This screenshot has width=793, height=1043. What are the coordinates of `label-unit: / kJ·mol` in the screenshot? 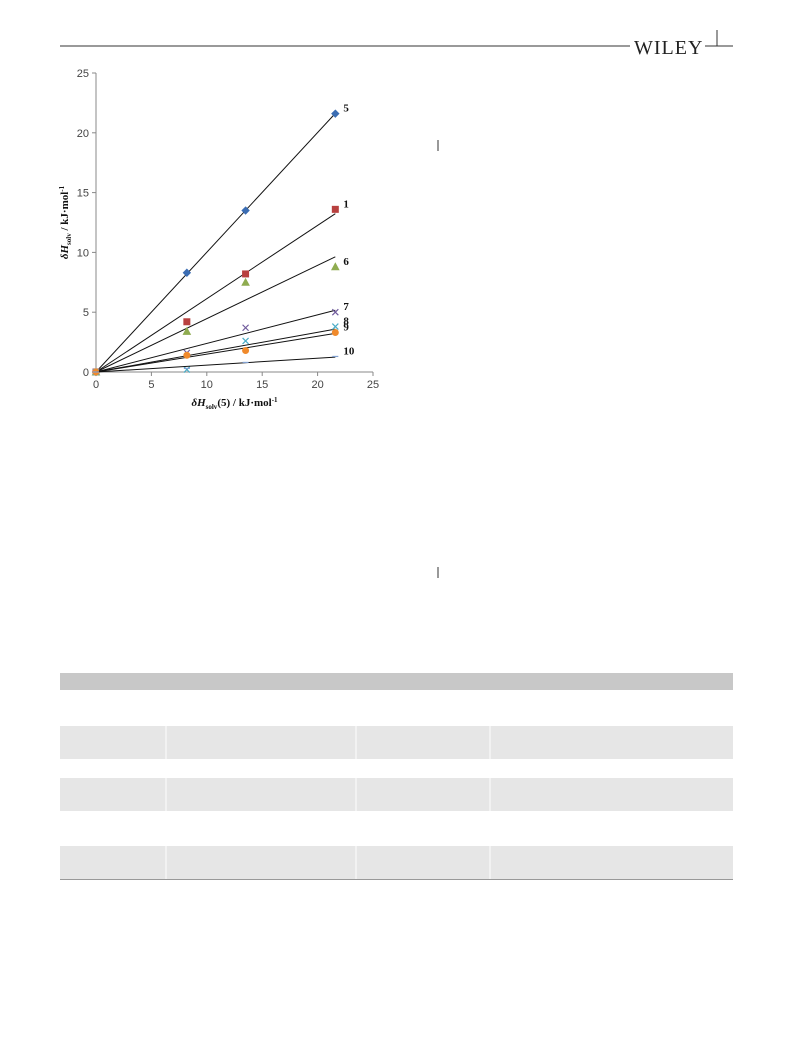 It's located at (65, 213).